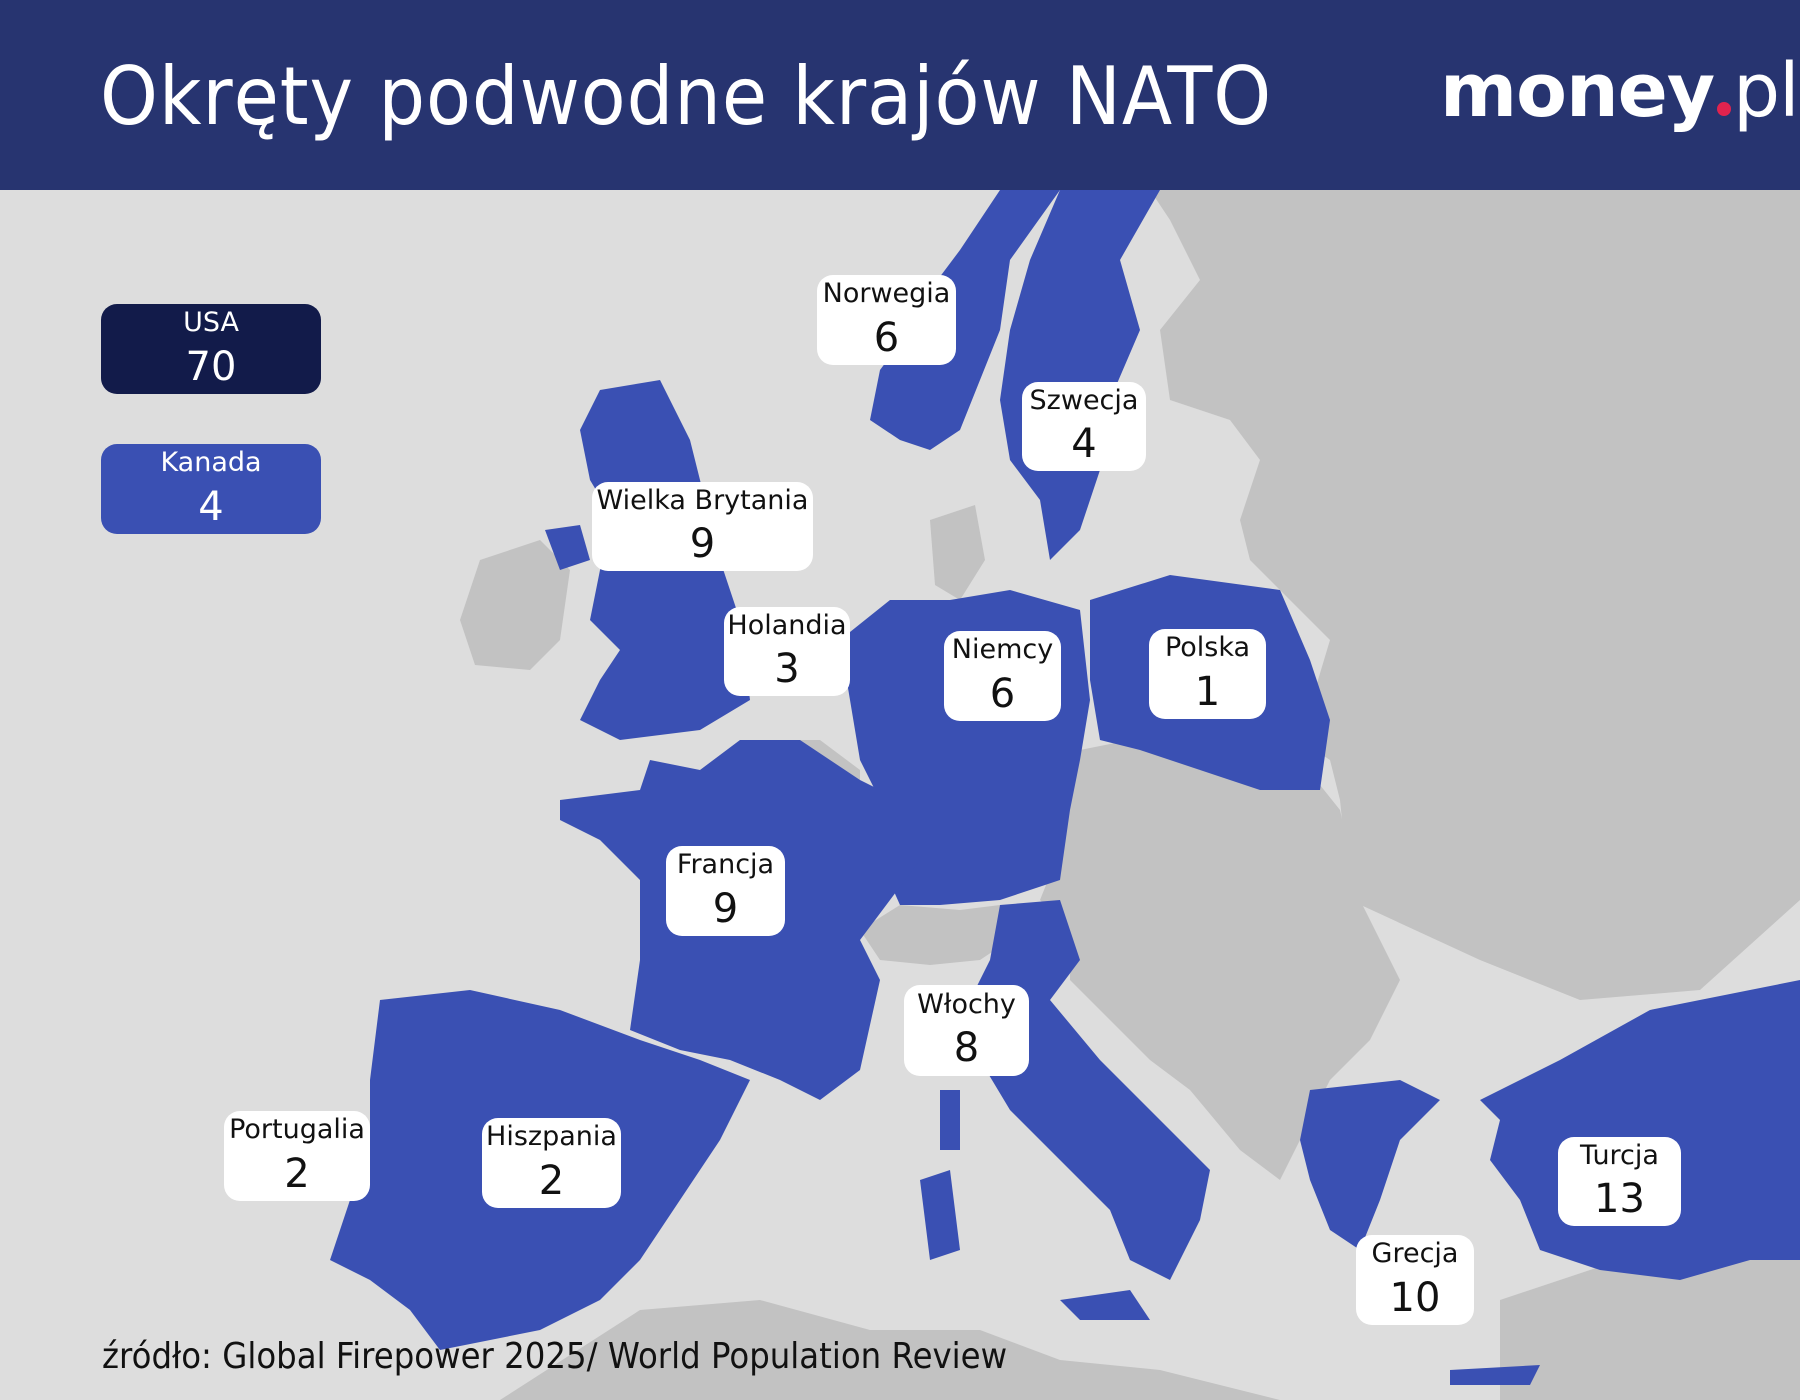 The image size is (1800, 1400). What do you see at coordinates (211, 323) in the screenshot?
I see `usa-label: USA` at bounding box center [211, 323].